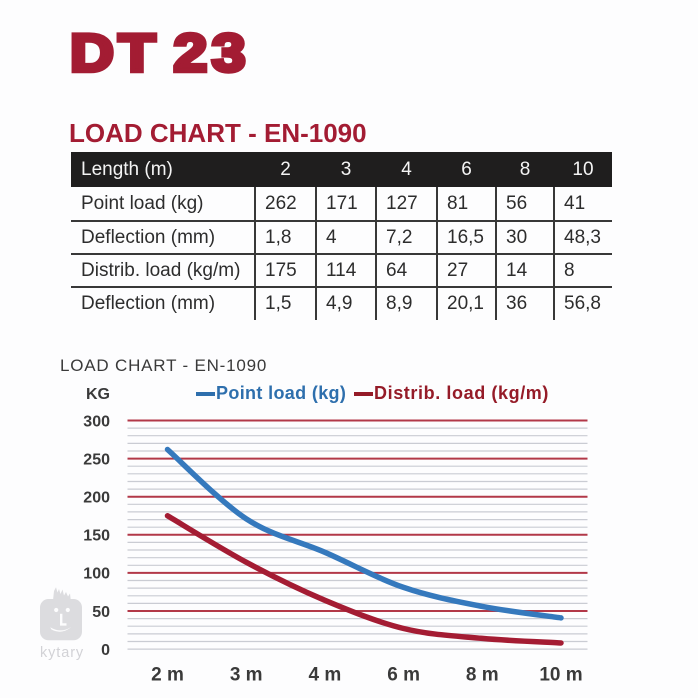 The width and height of the screenshot is (698, 698). I want to click on svg-text: 3 m, so click(246, 675).